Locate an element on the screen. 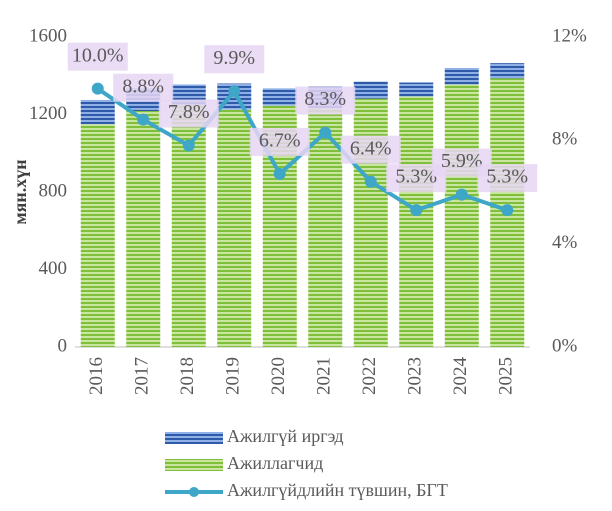  data-label: 8.3% is located at coordinates (325, 99).